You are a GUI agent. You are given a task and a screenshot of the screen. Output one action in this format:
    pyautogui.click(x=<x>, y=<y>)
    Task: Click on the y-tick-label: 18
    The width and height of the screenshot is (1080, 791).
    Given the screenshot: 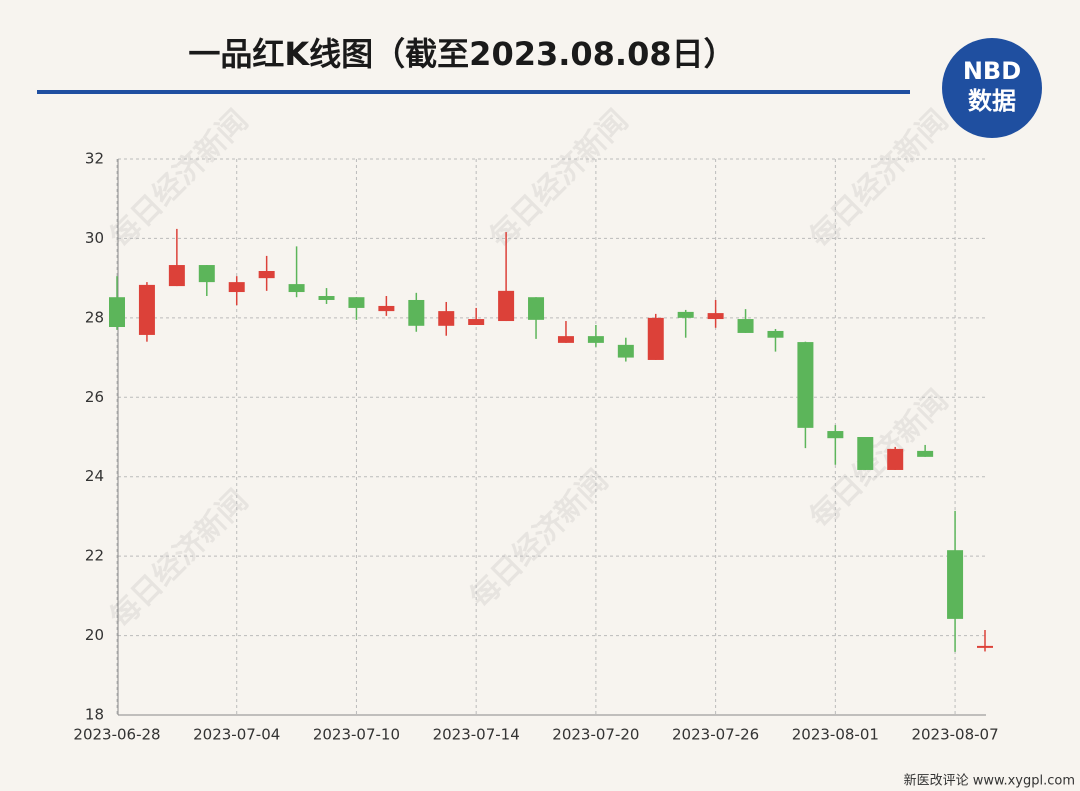 What is the action you would take?
    pyautogui.click(x=94, y=715)
    